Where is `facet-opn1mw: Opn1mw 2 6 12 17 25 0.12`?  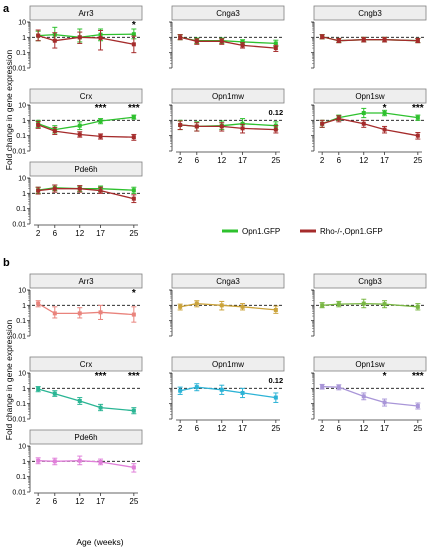 facet-opn1mw: Opn1mw 2 6 12 17 25 0.12 is located at coordinates (227, 126).